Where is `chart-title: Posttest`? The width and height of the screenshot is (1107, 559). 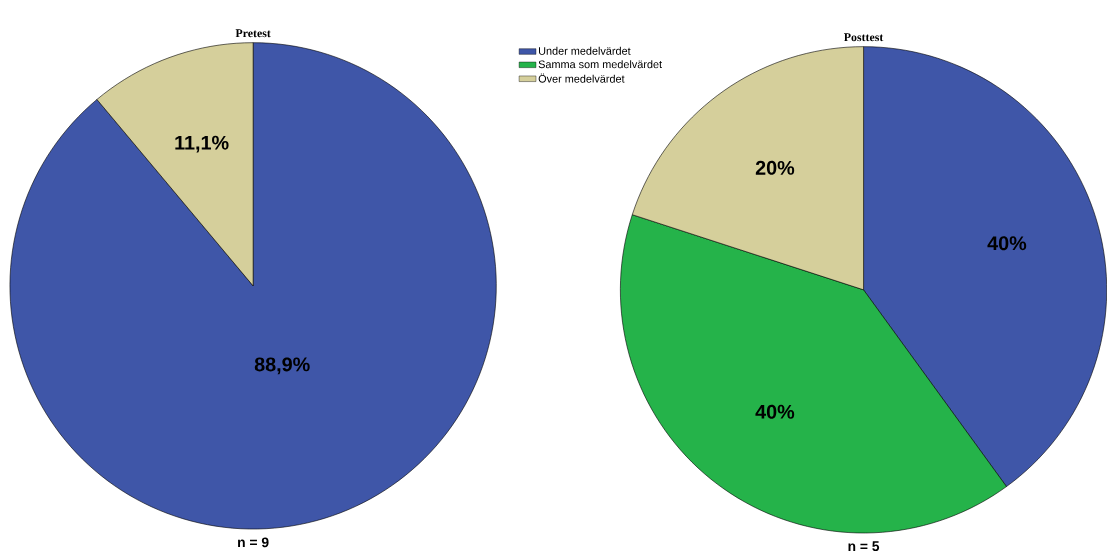
chart-title: Posttest is located at coordinates (863, 37).